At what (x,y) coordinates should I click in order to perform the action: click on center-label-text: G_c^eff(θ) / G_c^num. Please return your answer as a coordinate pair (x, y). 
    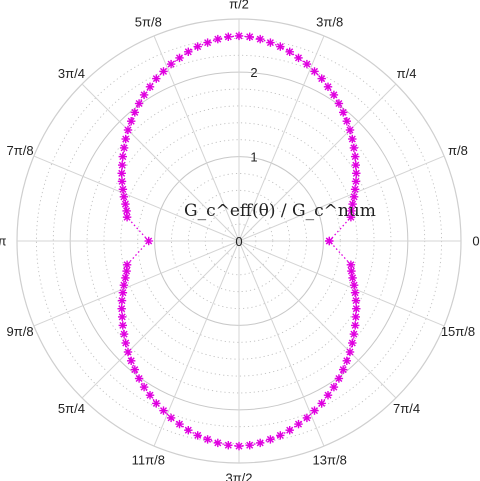
    Looking at the image, I should click on (280, 211).